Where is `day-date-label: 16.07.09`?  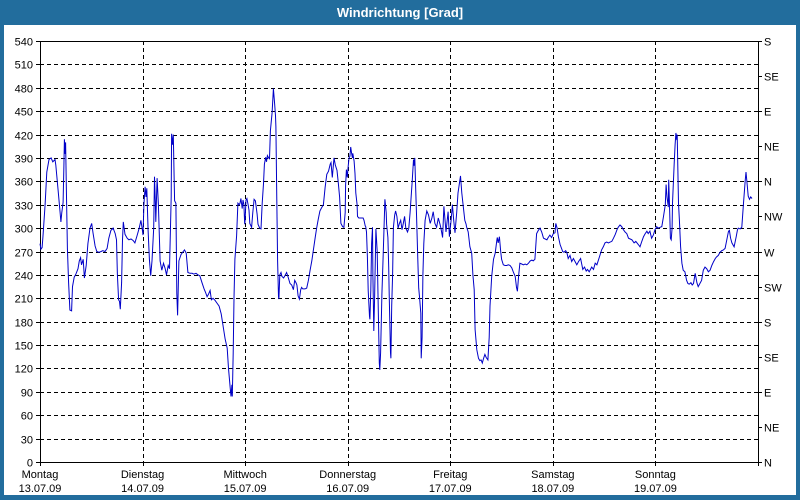 day-date-label: 16.07.09 is located at coordinates (347, 489).